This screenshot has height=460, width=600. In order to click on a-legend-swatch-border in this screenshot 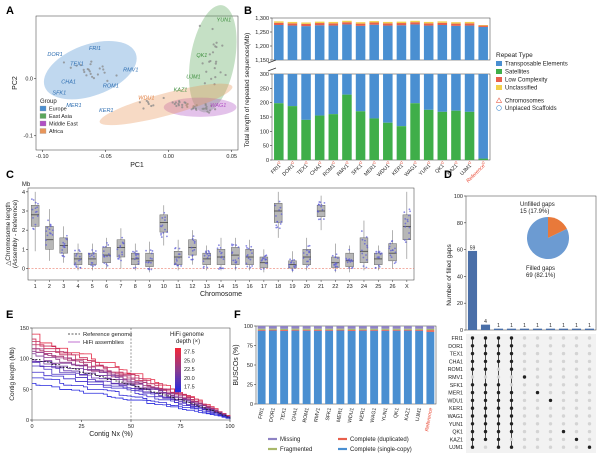, I will do `click(43, 123)`.